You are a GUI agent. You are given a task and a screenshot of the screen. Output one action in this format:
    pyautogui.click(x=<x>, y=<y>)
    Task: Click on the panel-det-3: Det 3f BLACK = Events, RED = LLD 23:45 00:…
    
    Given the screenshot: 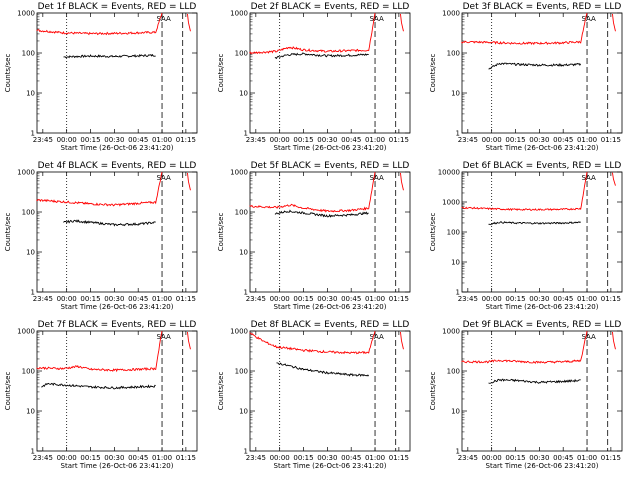 What is the action you would take?
    pyautogui.click(x=526, y=77)
    